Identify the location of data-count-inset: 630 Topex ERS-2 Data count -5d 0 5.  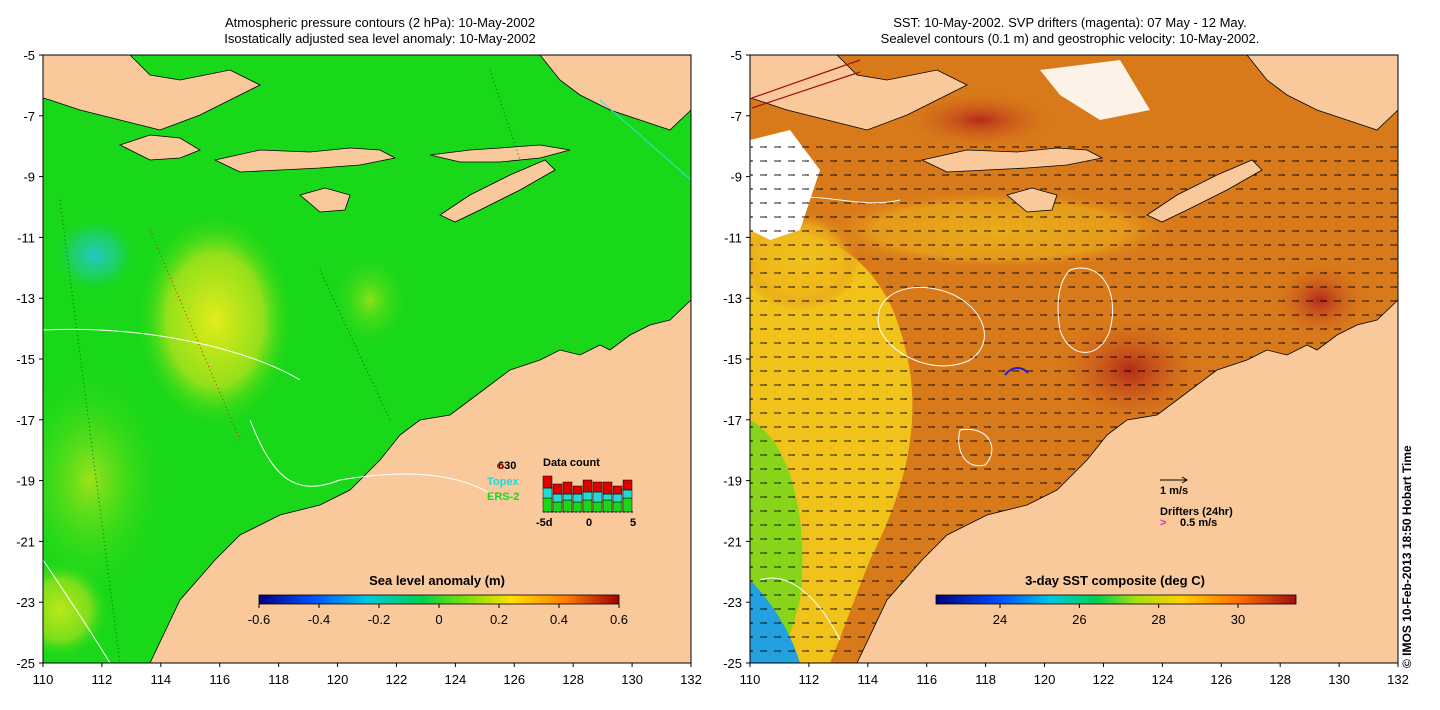
(561, 493).